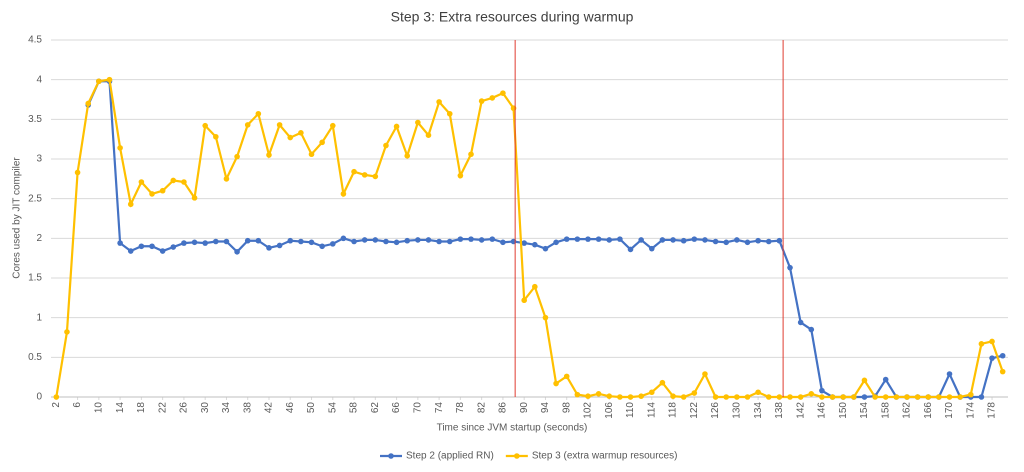 This screenshot has height=472, width=1024. I want to click on x-tick-label: 174, so click(970, 410).